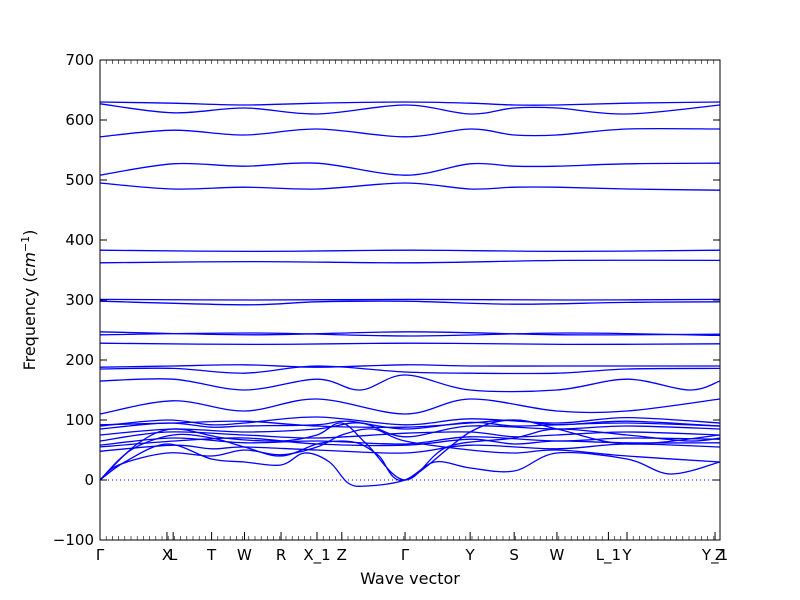 The height and width of the screenshot is (600, 800). What do you see at coordinates (79, 360) in the screenshot?
I see `y-tick-label: 200` at bounding box center [79, 360].